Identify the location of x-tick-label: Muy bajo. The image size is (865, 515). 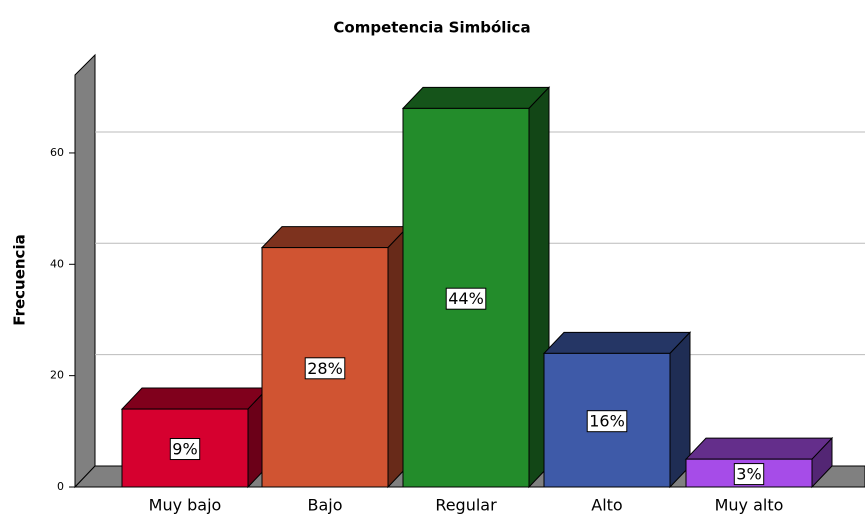
(185, 505).